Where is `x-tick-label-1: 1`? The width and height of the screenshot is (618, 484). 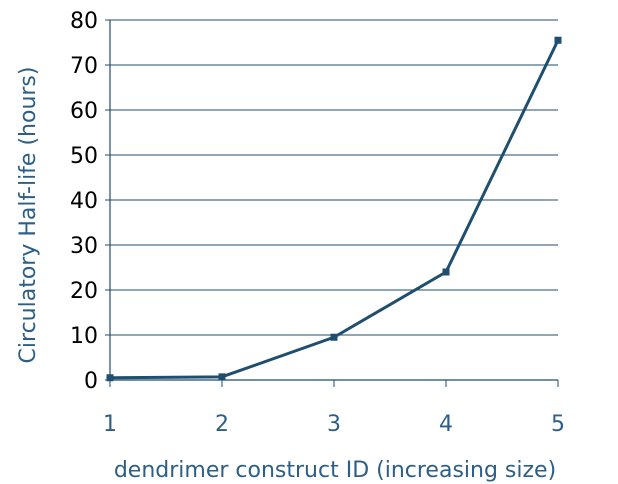
x-tick-label-1: 1 is located at coordinates (110, 424).